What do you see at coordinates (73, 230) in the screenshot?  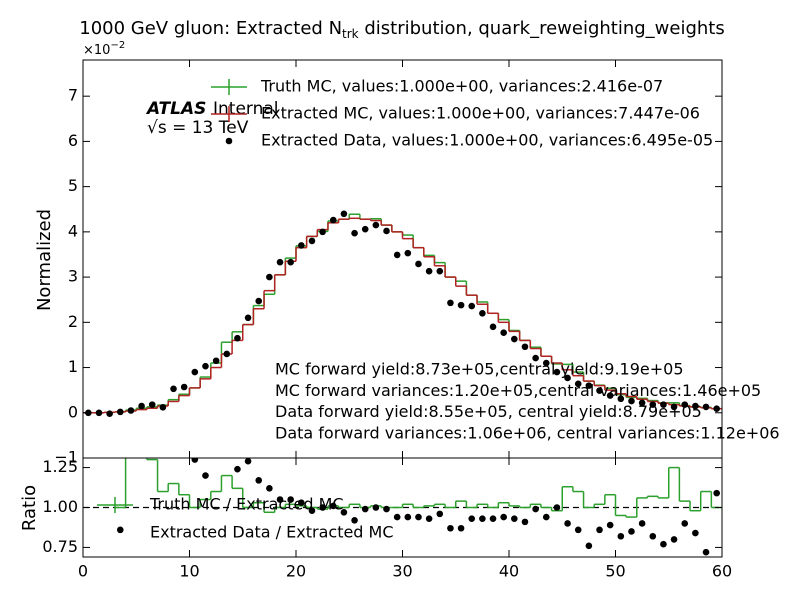 I see `y-tick-label: 4` at bounding box center [73, 230].